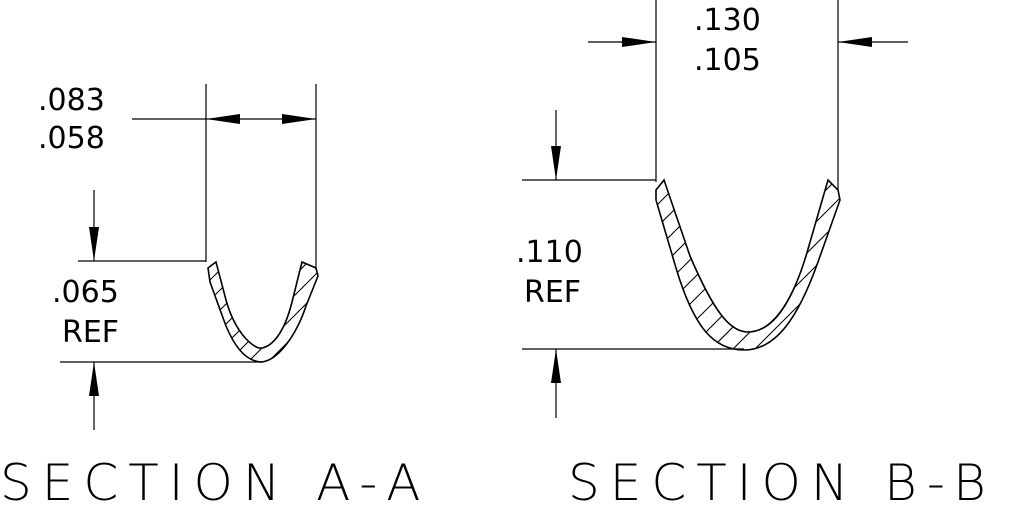 The width and height of the screenshot is (1017, 517). Describe the element at coordinates (71, 138) in the screenshot. I see `section-a-width-min: .058` at that location.